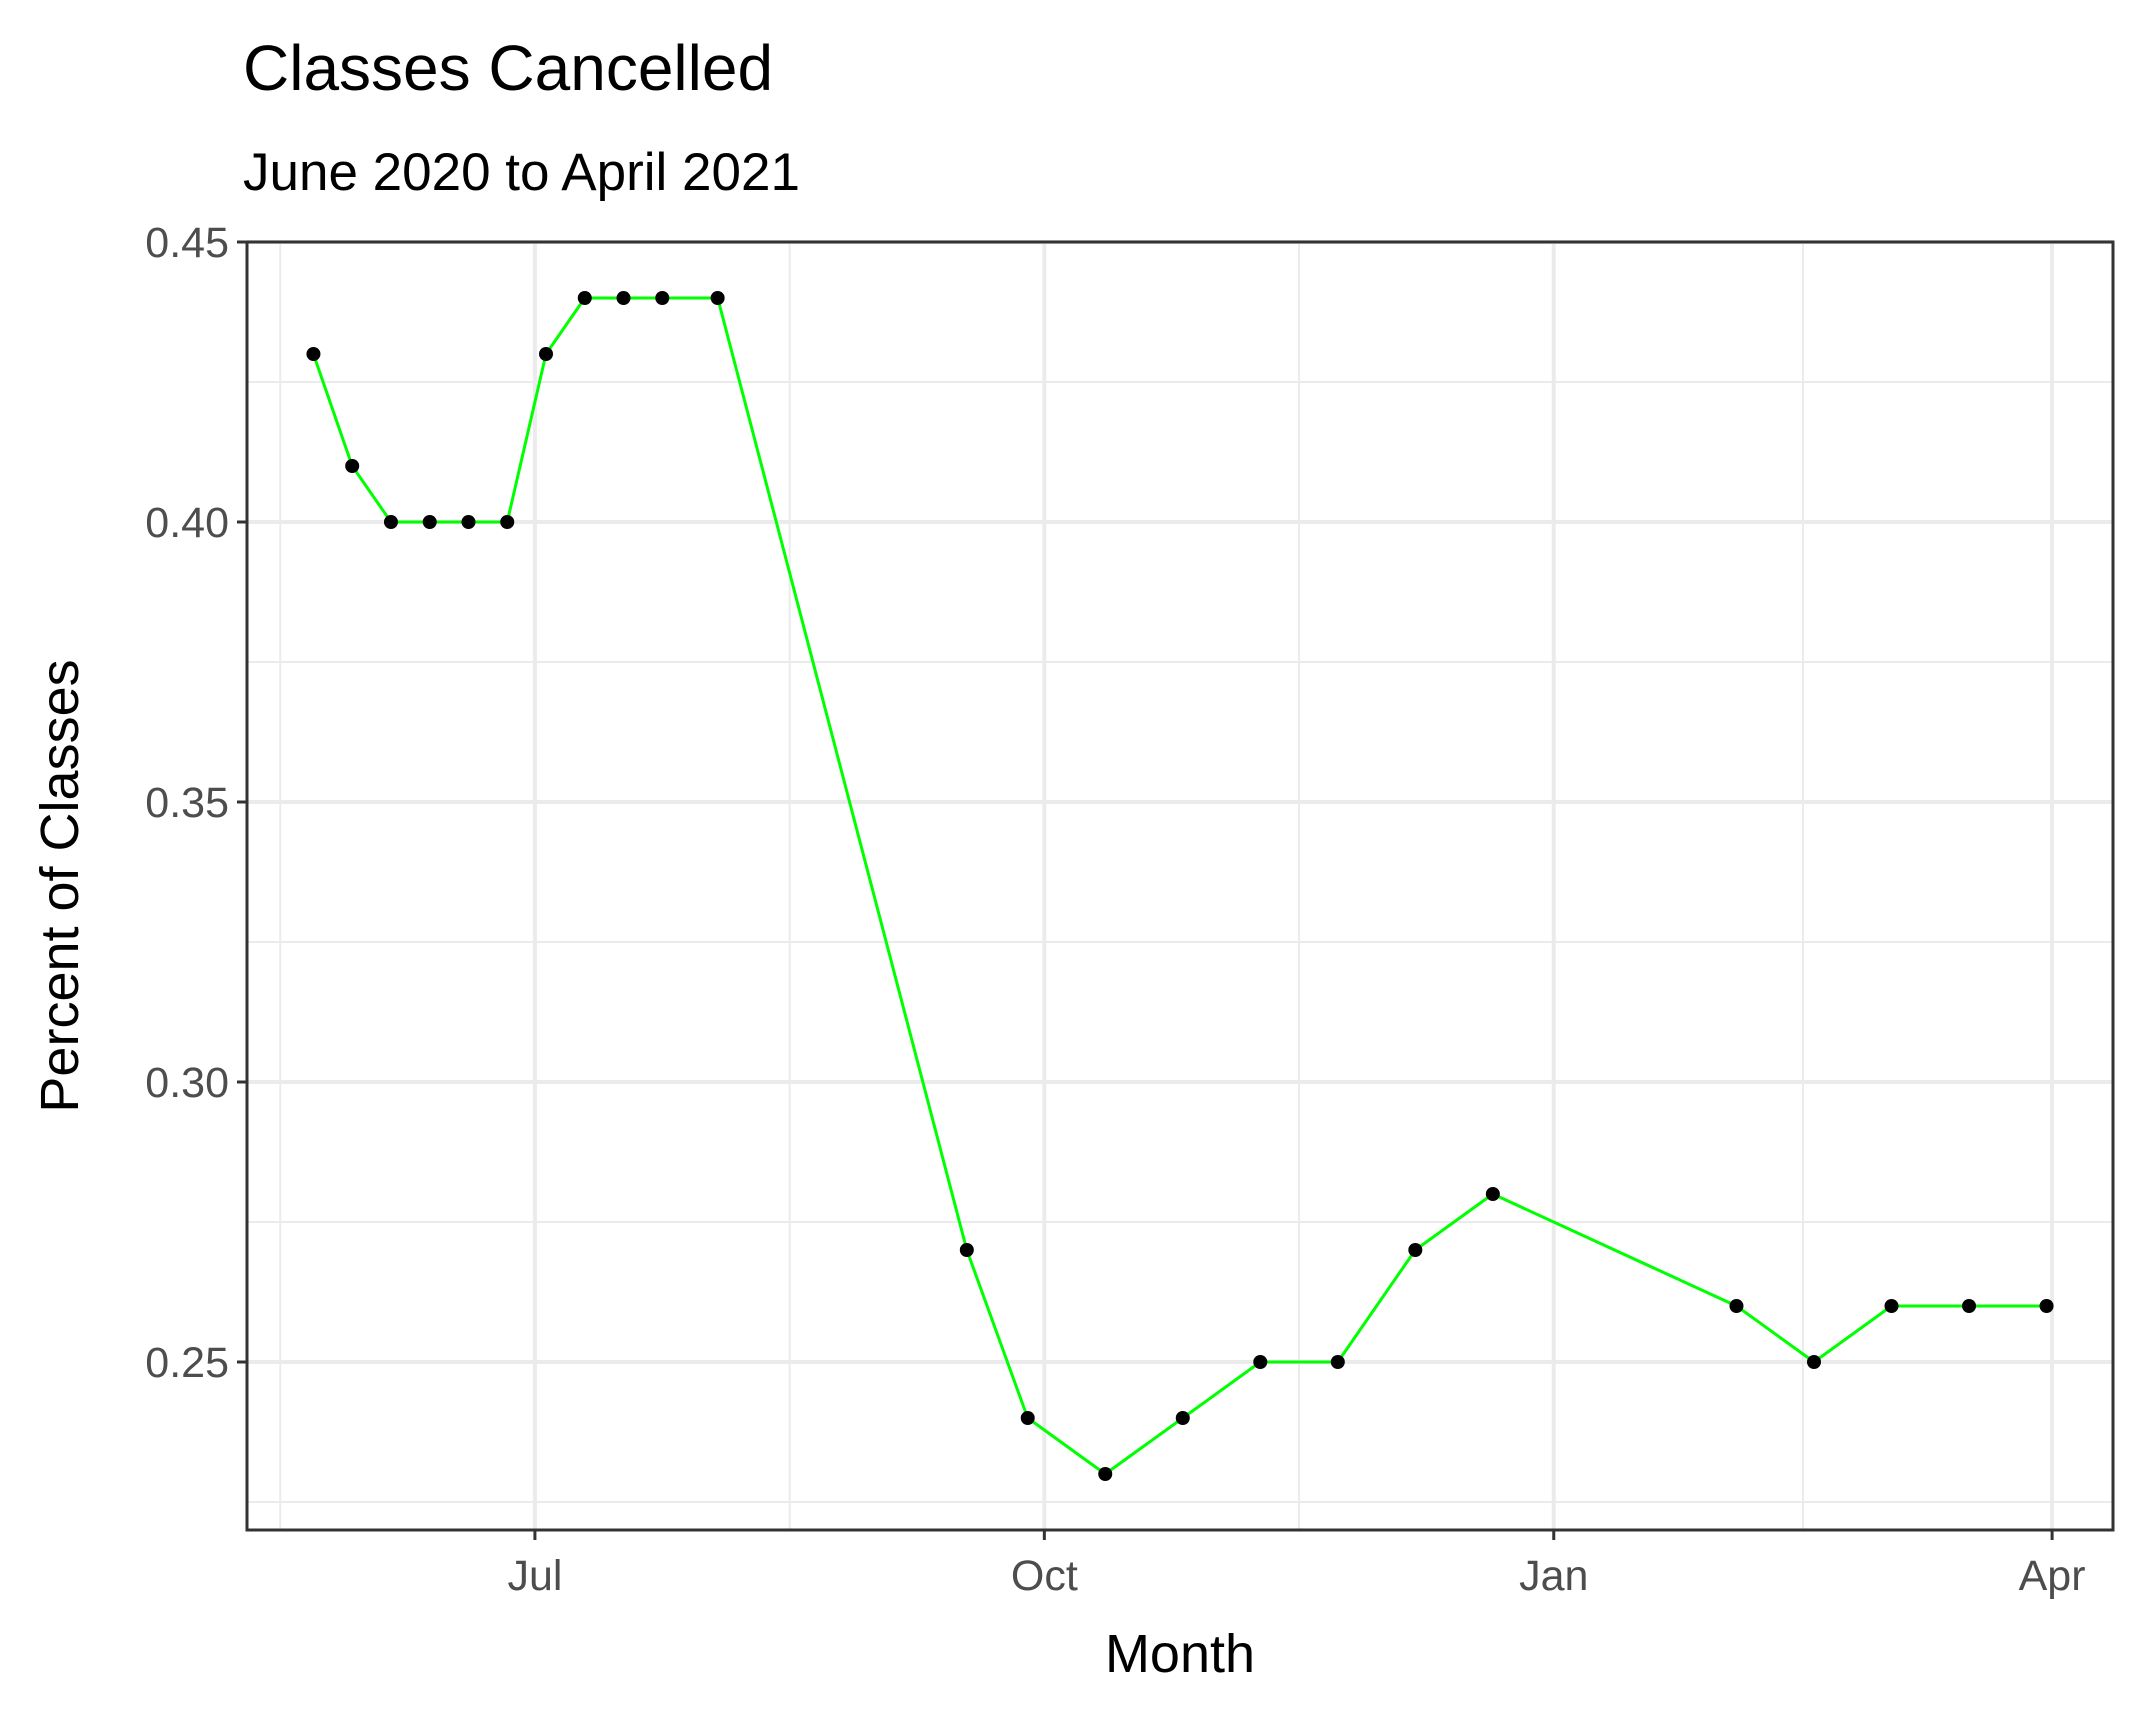  What do you see at coordinates (60, 885) in the screenshot?
I see `y-axis-title: Percent of Classes` at bounding box center [60, 885].